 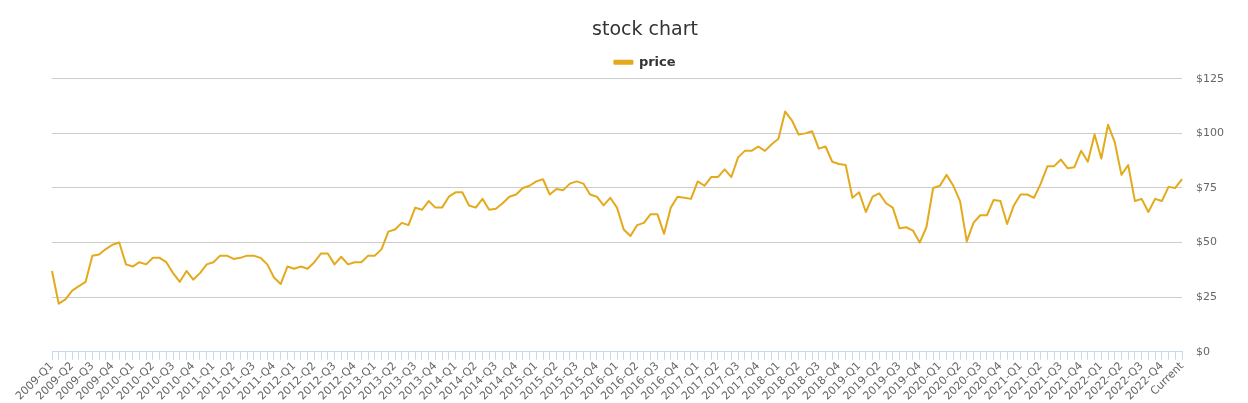 I want to click on y-tick-label: $0, so click(x=1203, y=351).